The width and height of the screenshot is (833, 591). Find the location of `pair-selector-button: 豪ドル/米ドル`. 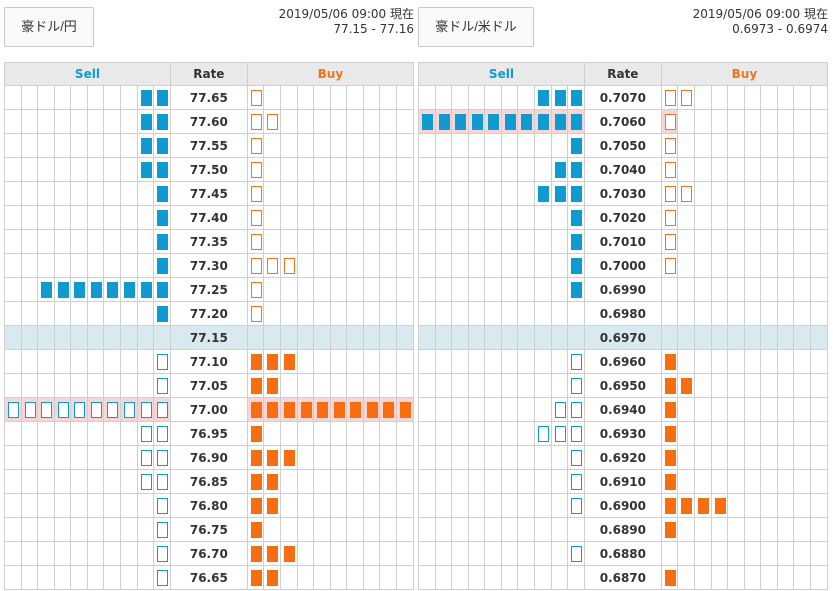

pair-selector-button: 豪ドル/米ドル is located at coordinates (476, 27).